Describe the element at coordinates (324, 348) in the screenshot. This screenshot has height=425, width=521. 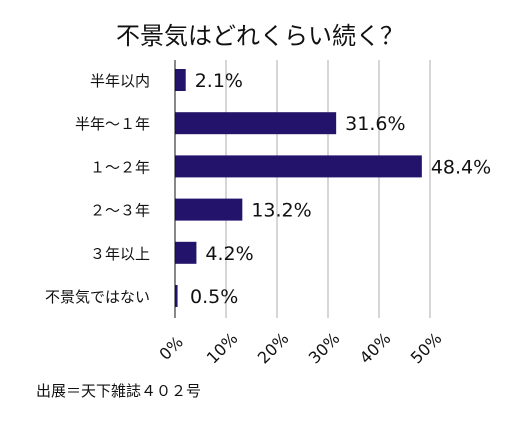
I see `x-tick-label: 30%` at that location.